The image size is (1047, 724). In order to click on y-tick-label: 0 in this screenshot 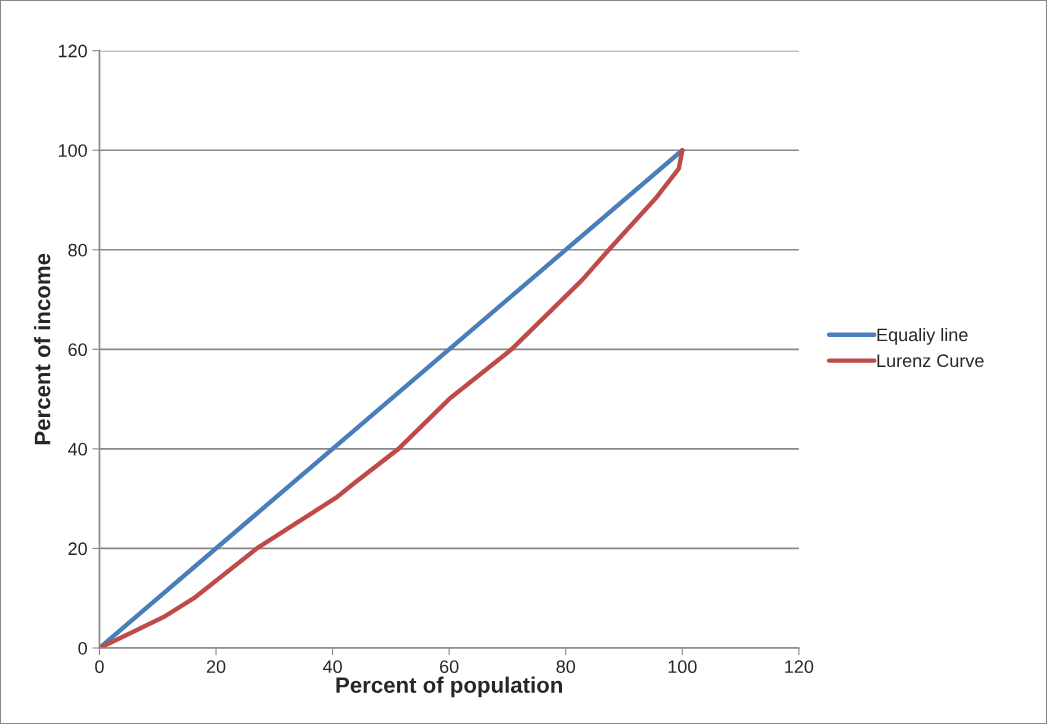, I will do `click(82, 648)`.